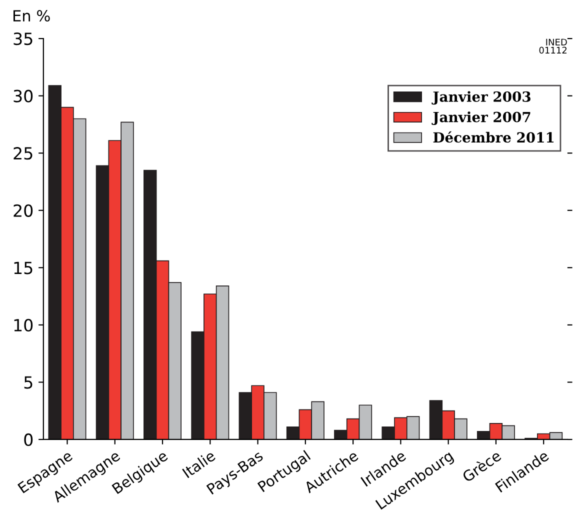 This screenshot has height=514, width=579. What do you see at coordinates (23, 268) in the screenshot?
I see `y-tick-label: 15` at bounding box center [23, 268].